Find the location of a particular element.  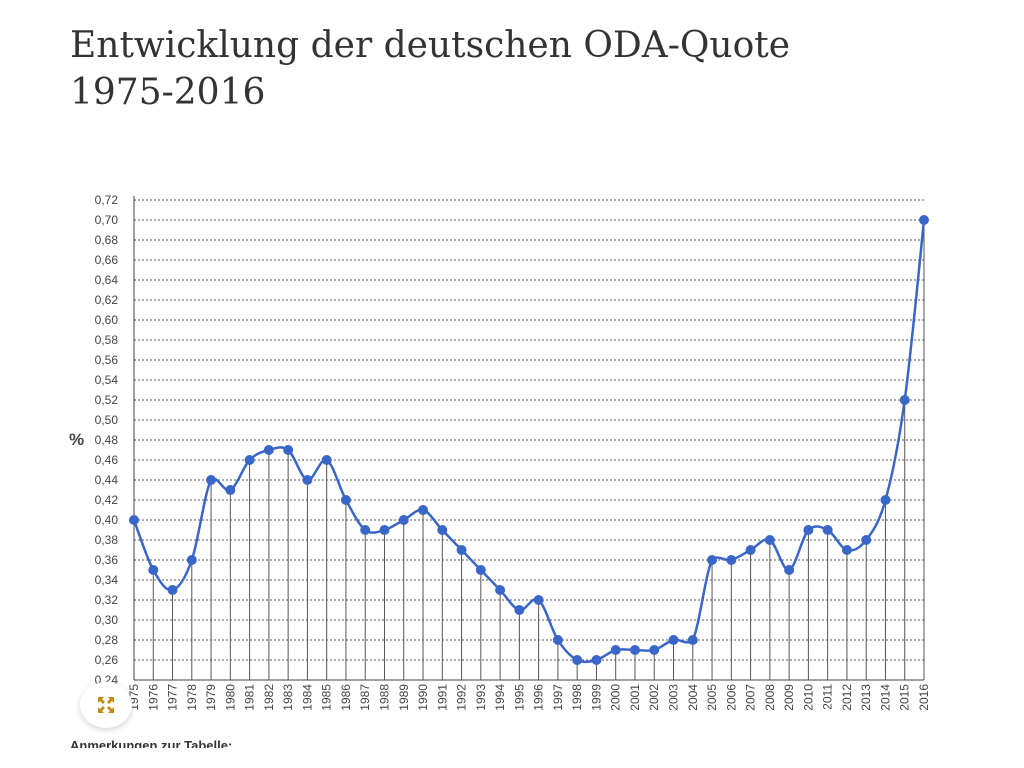

x-tick-label: 1997 is located at coordinates (558, 697).